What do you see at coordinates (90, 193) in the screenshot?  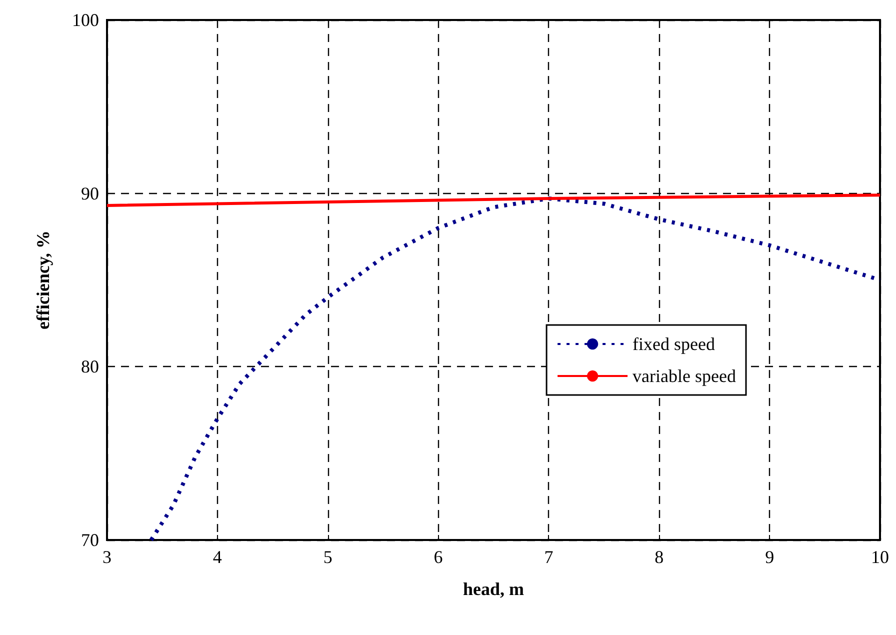 I see `y-tick-label: 90` at bounding box center [90, 193].